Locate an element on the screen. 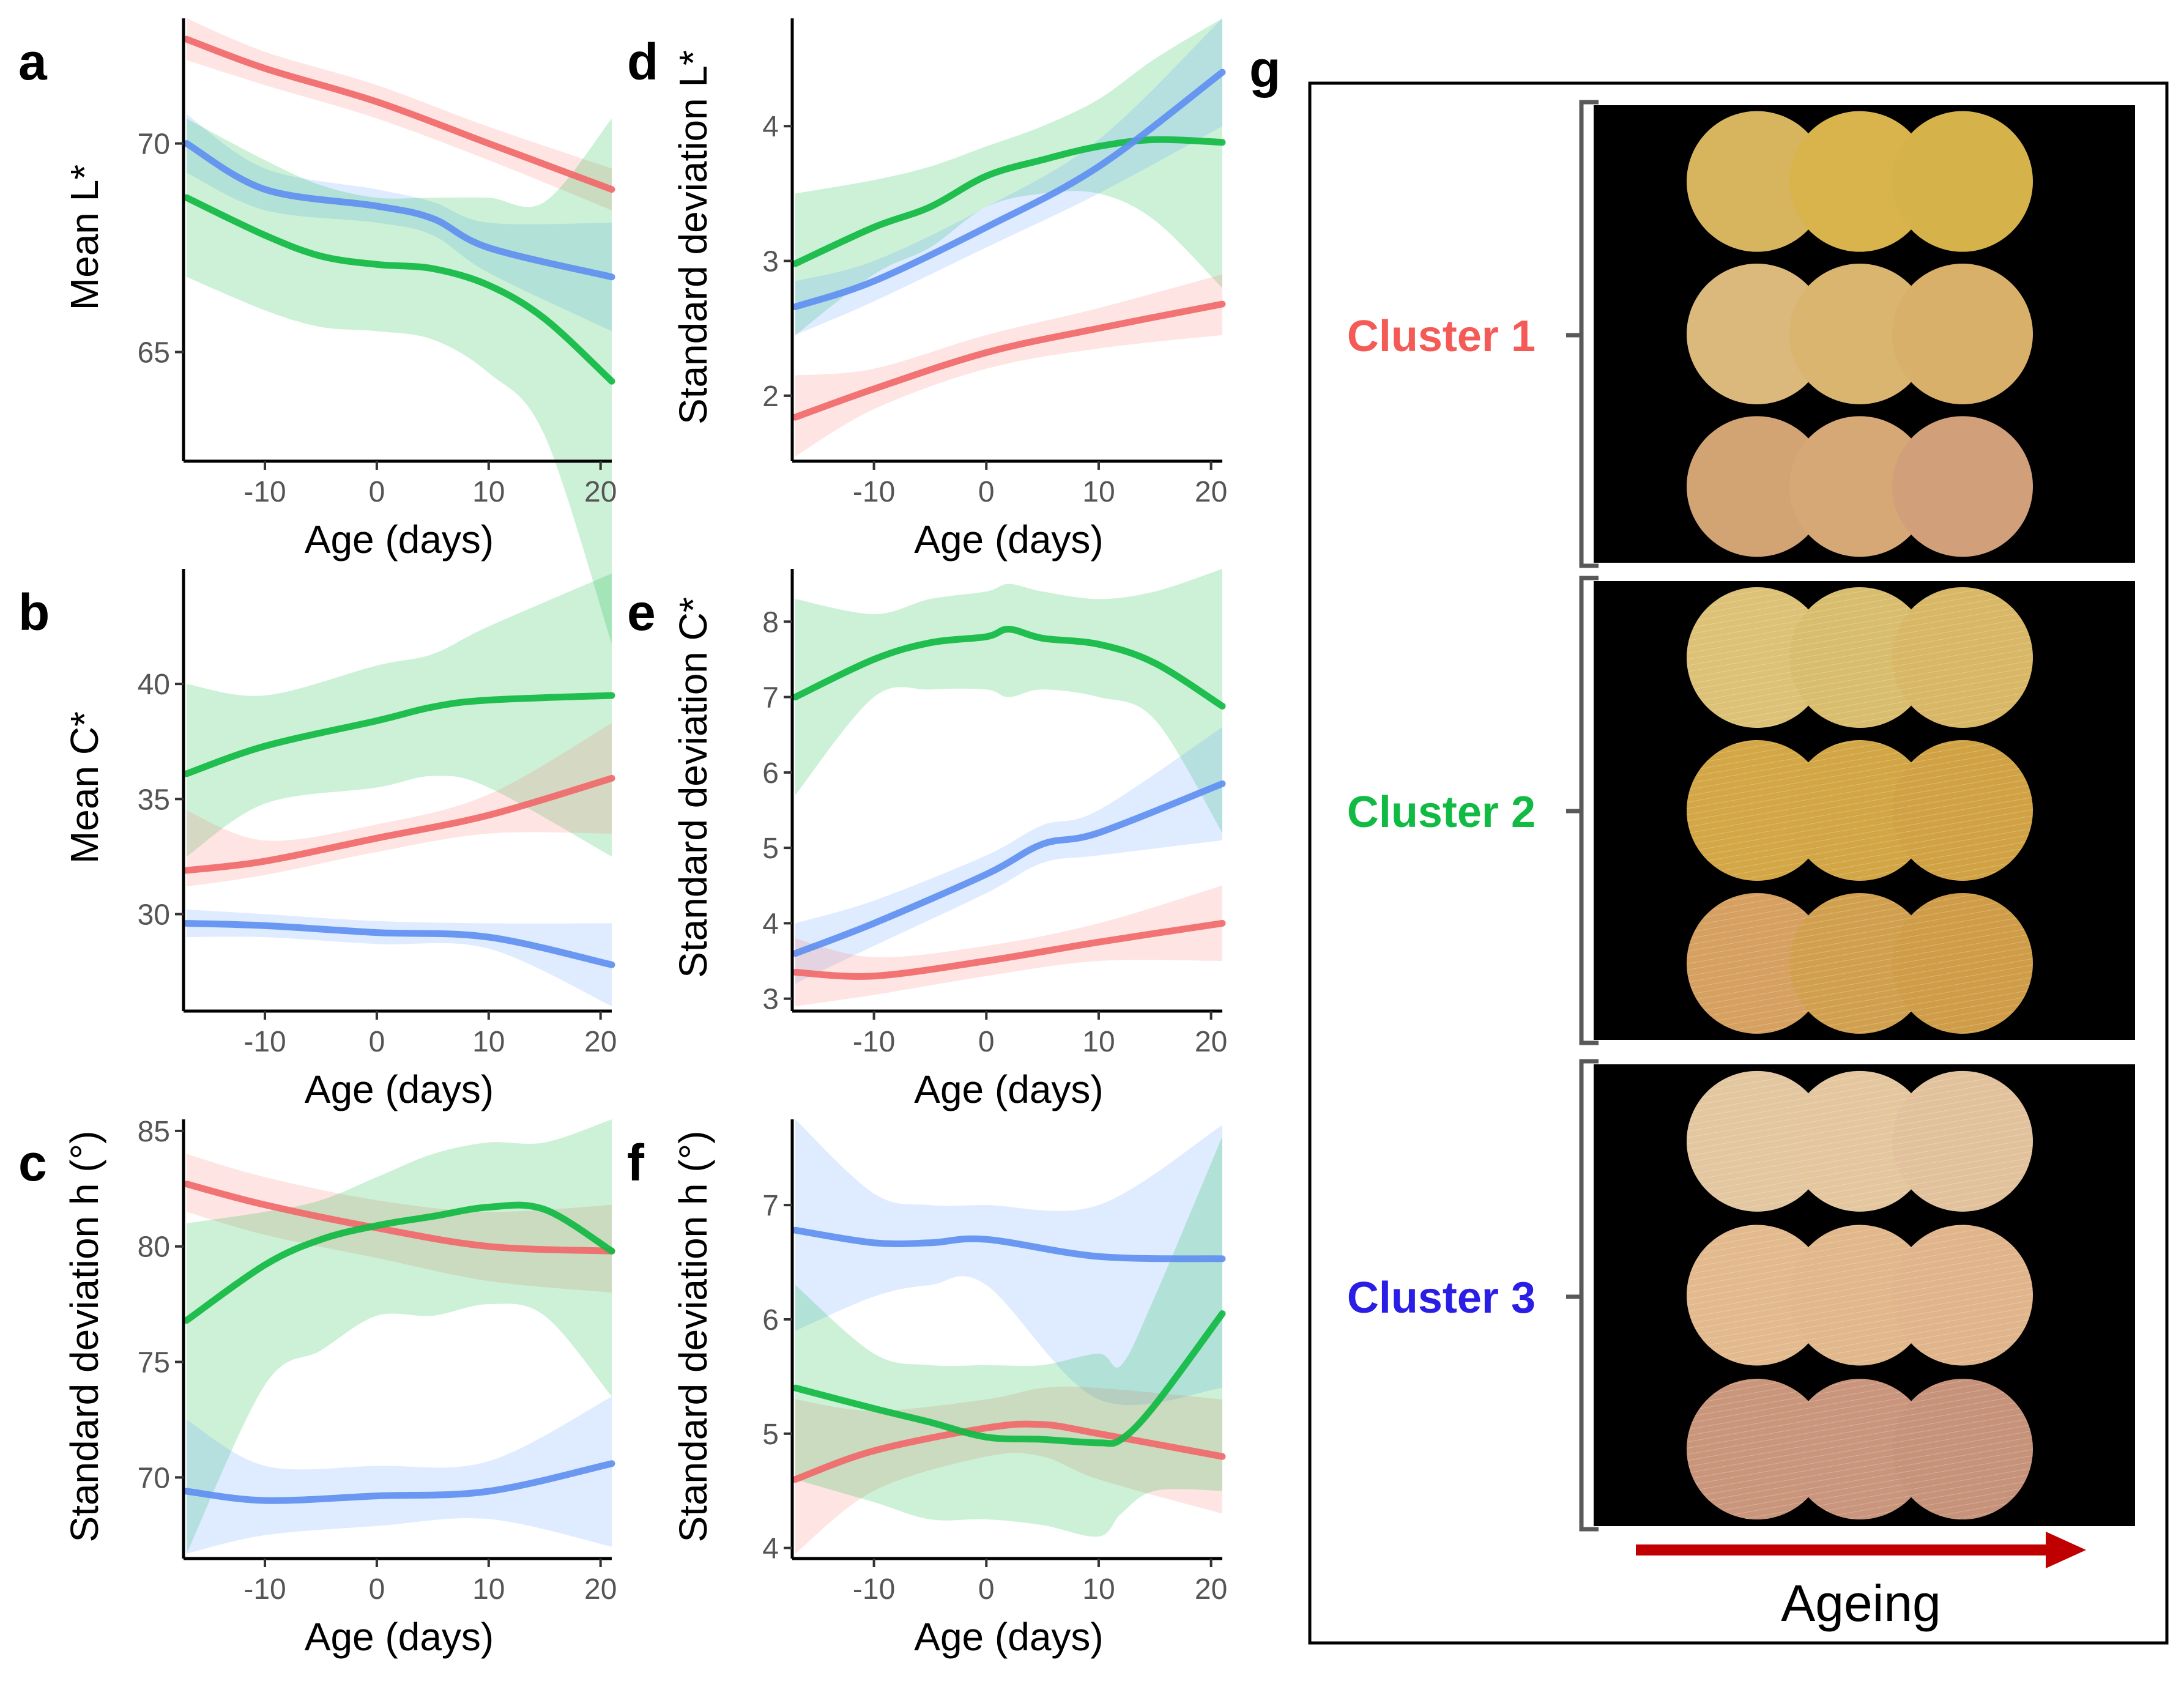 This screenshot has height=1687, width=2184. y-tick-label-b: 40 is located at coordinates (154, 685).